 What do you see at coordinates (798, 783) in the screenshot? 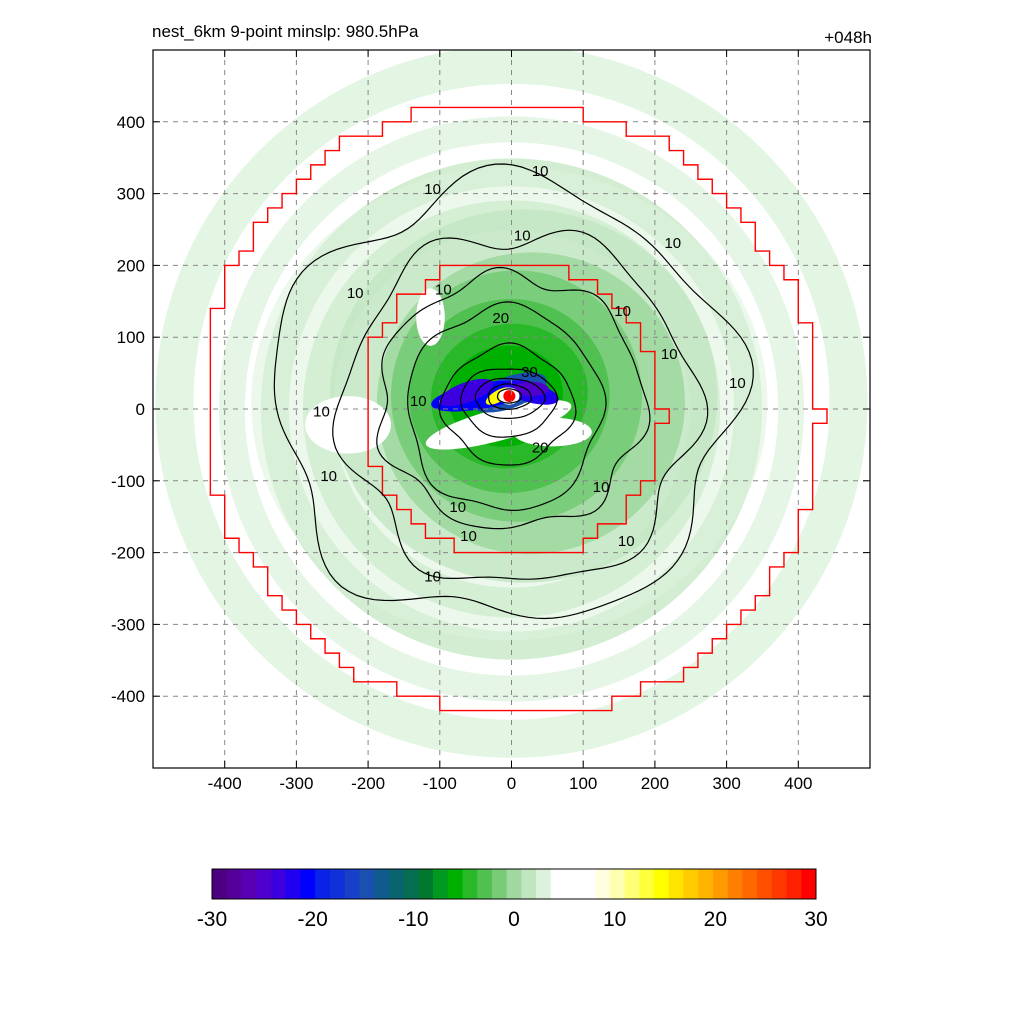
I see `x-tick-label: 400` at bounding box center [798, 783].